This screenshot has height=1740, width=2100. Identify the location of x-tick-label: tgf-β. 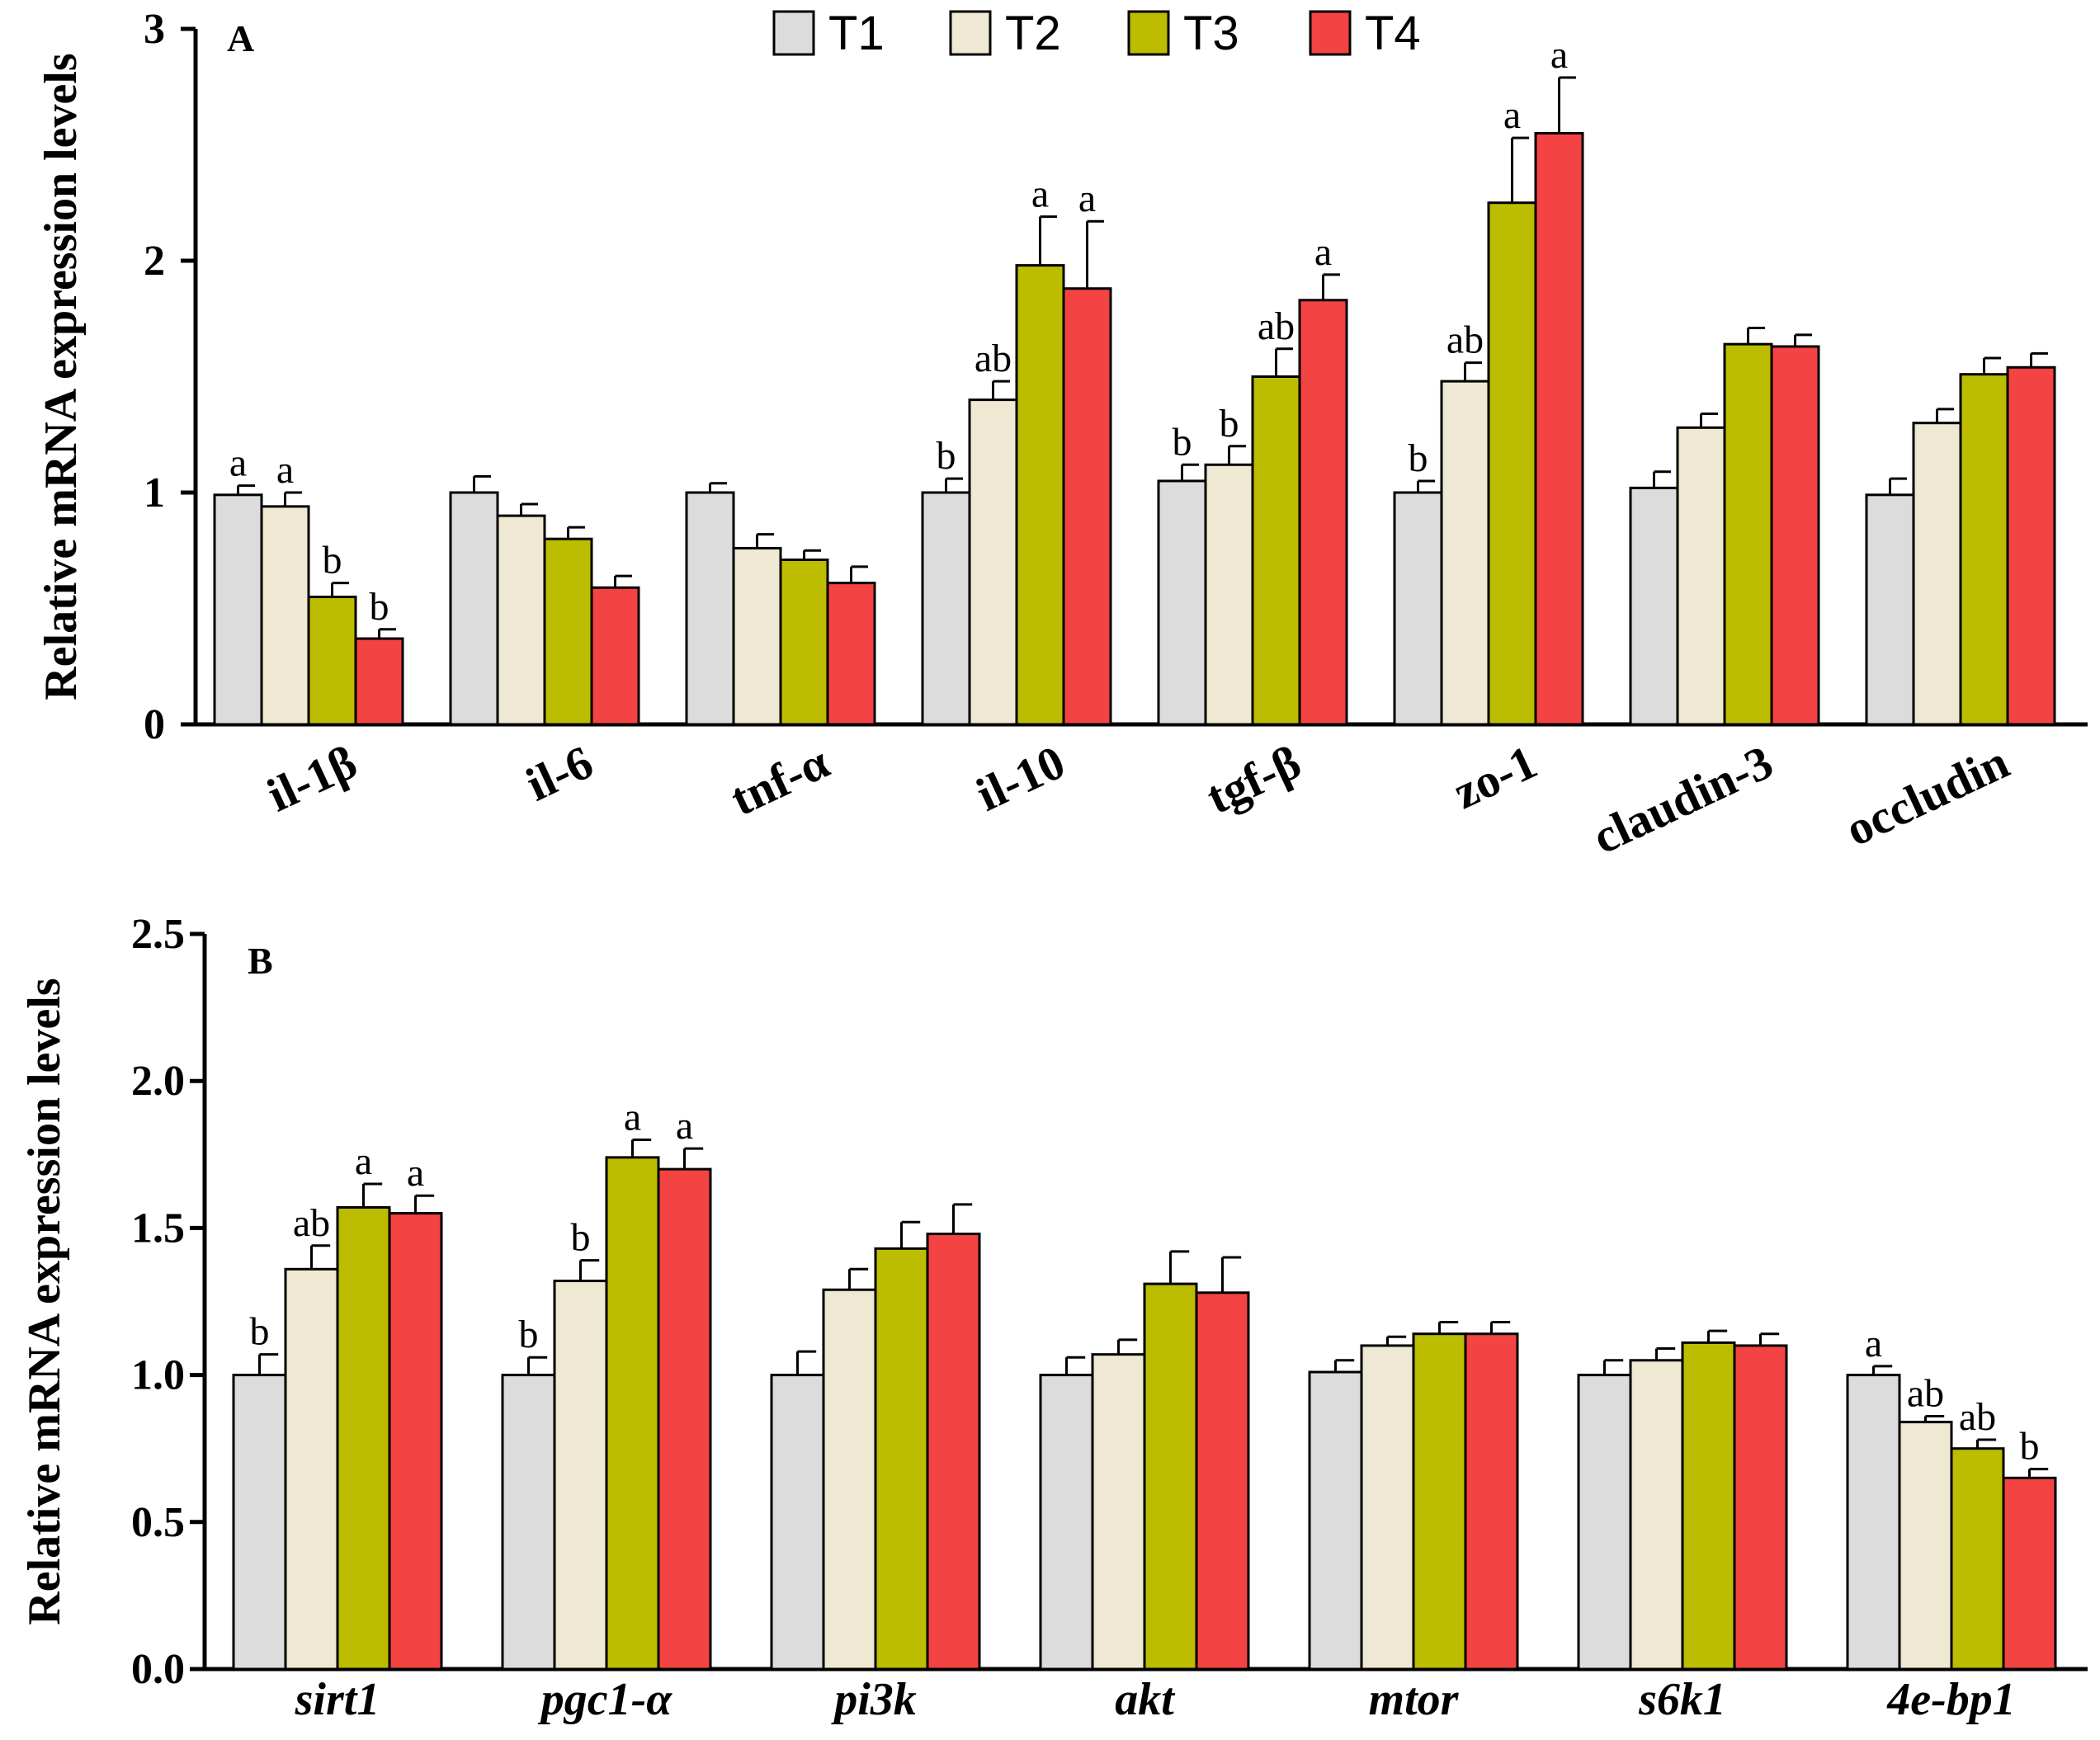
(1253, 780).